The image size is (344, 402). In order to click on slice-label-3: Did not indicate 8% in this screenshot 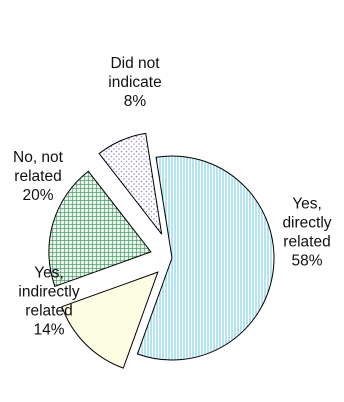, I will do `click(134, 82)`.